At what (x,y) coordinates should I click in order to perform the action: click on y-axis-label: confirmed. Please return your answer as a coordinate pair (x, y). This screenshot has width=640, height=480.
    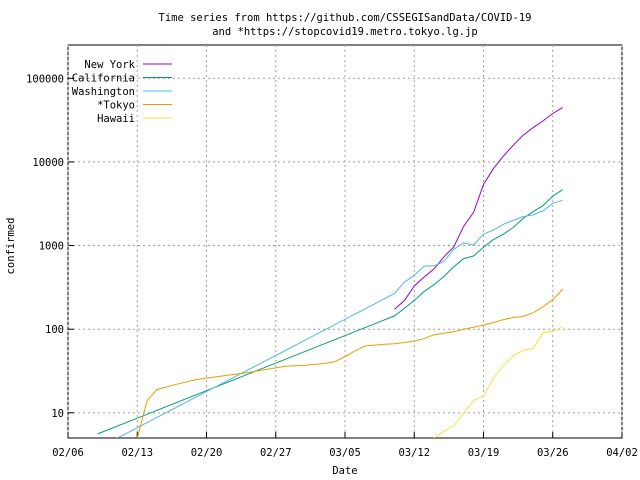
    Looking at the image, I should click on (11, 246).